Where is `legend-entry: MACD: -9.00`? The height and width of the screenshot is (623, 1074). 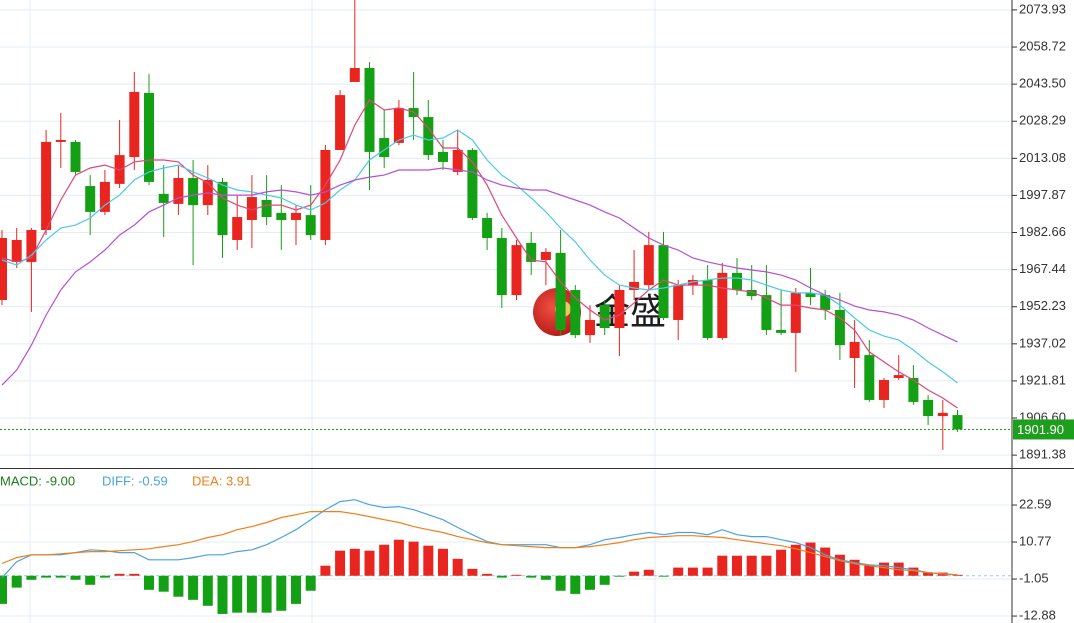 legend-entry: MACD: -9.00 is located at coordinates (37, 480).